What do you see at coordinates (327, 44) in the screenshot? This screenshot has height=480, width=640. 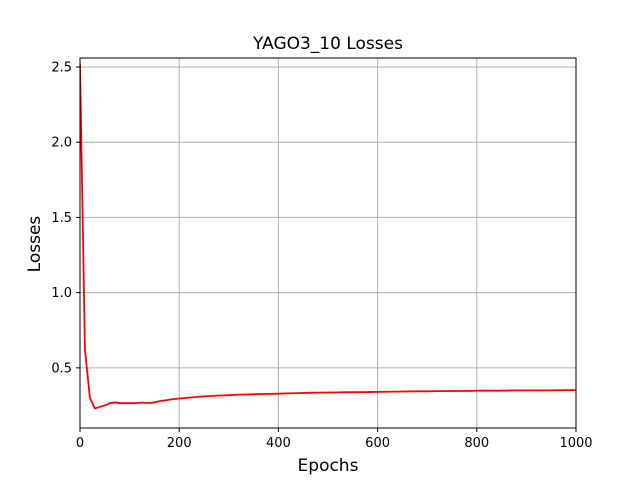 I see `chart-title: YAGO3_10 Losses` at bounding box center [327, 44].